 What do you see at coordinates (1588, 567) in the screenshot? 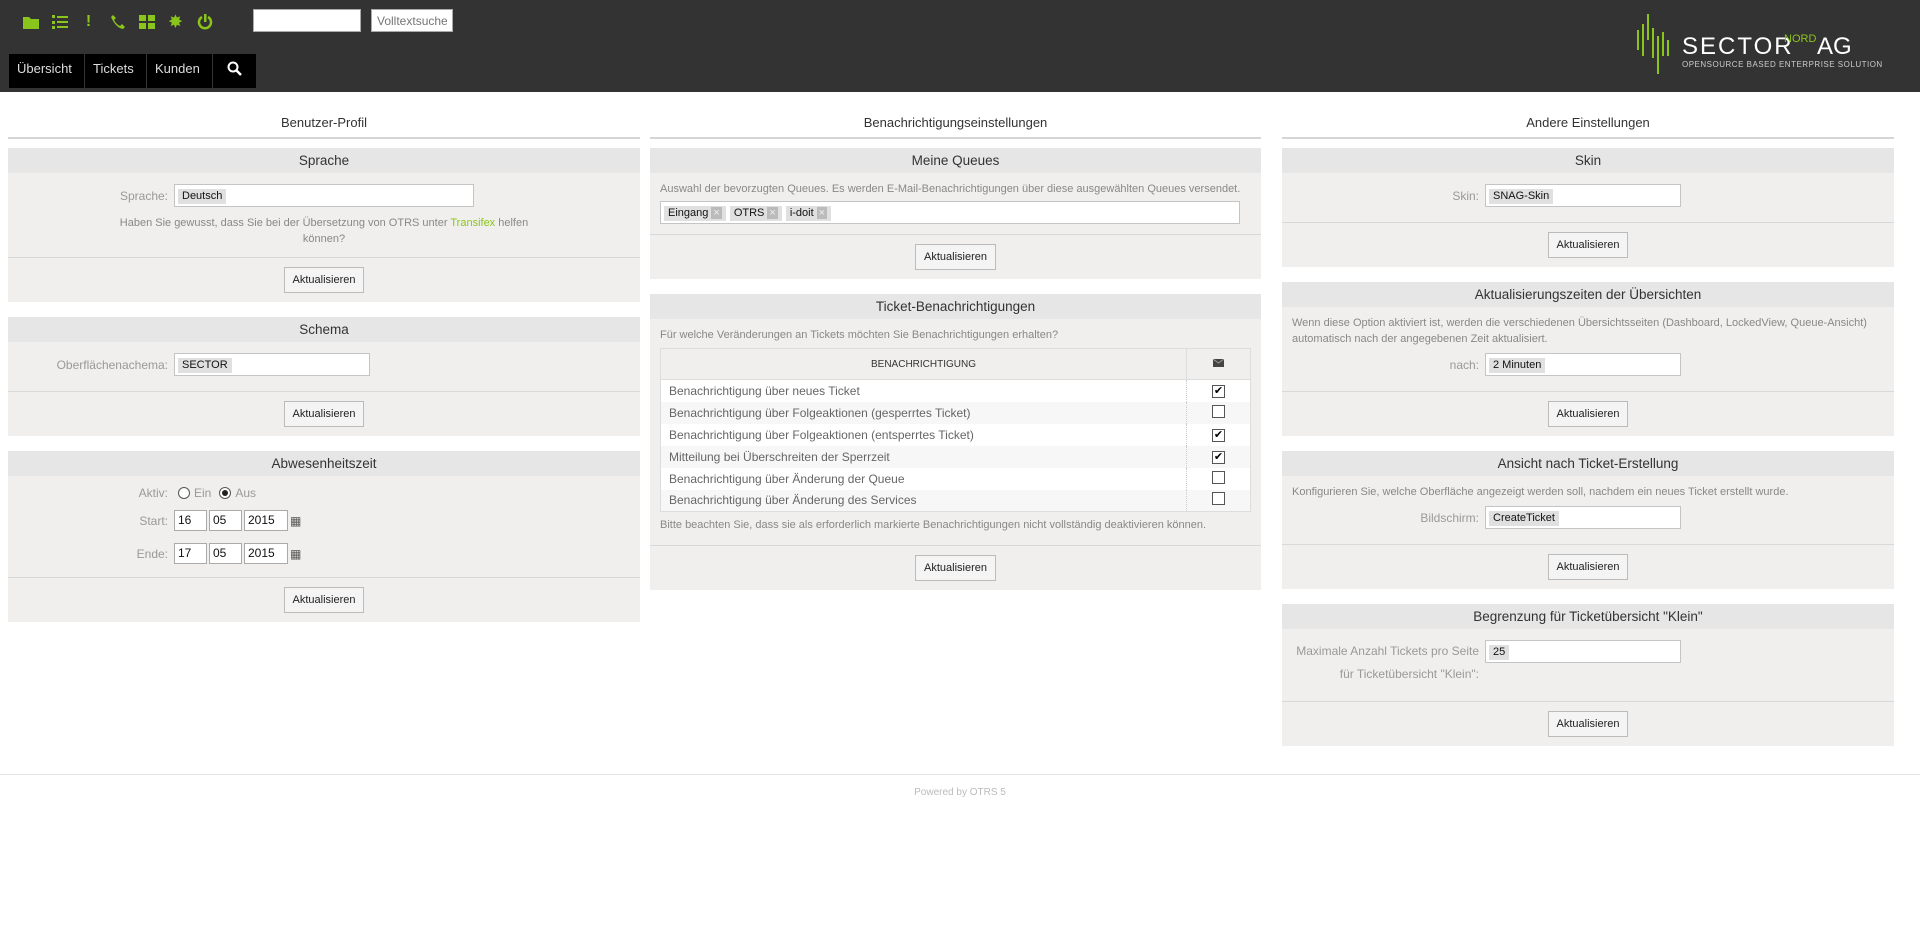
I see `update-create-view-button: Aktualisieren` at bounding box center [1588, 567].